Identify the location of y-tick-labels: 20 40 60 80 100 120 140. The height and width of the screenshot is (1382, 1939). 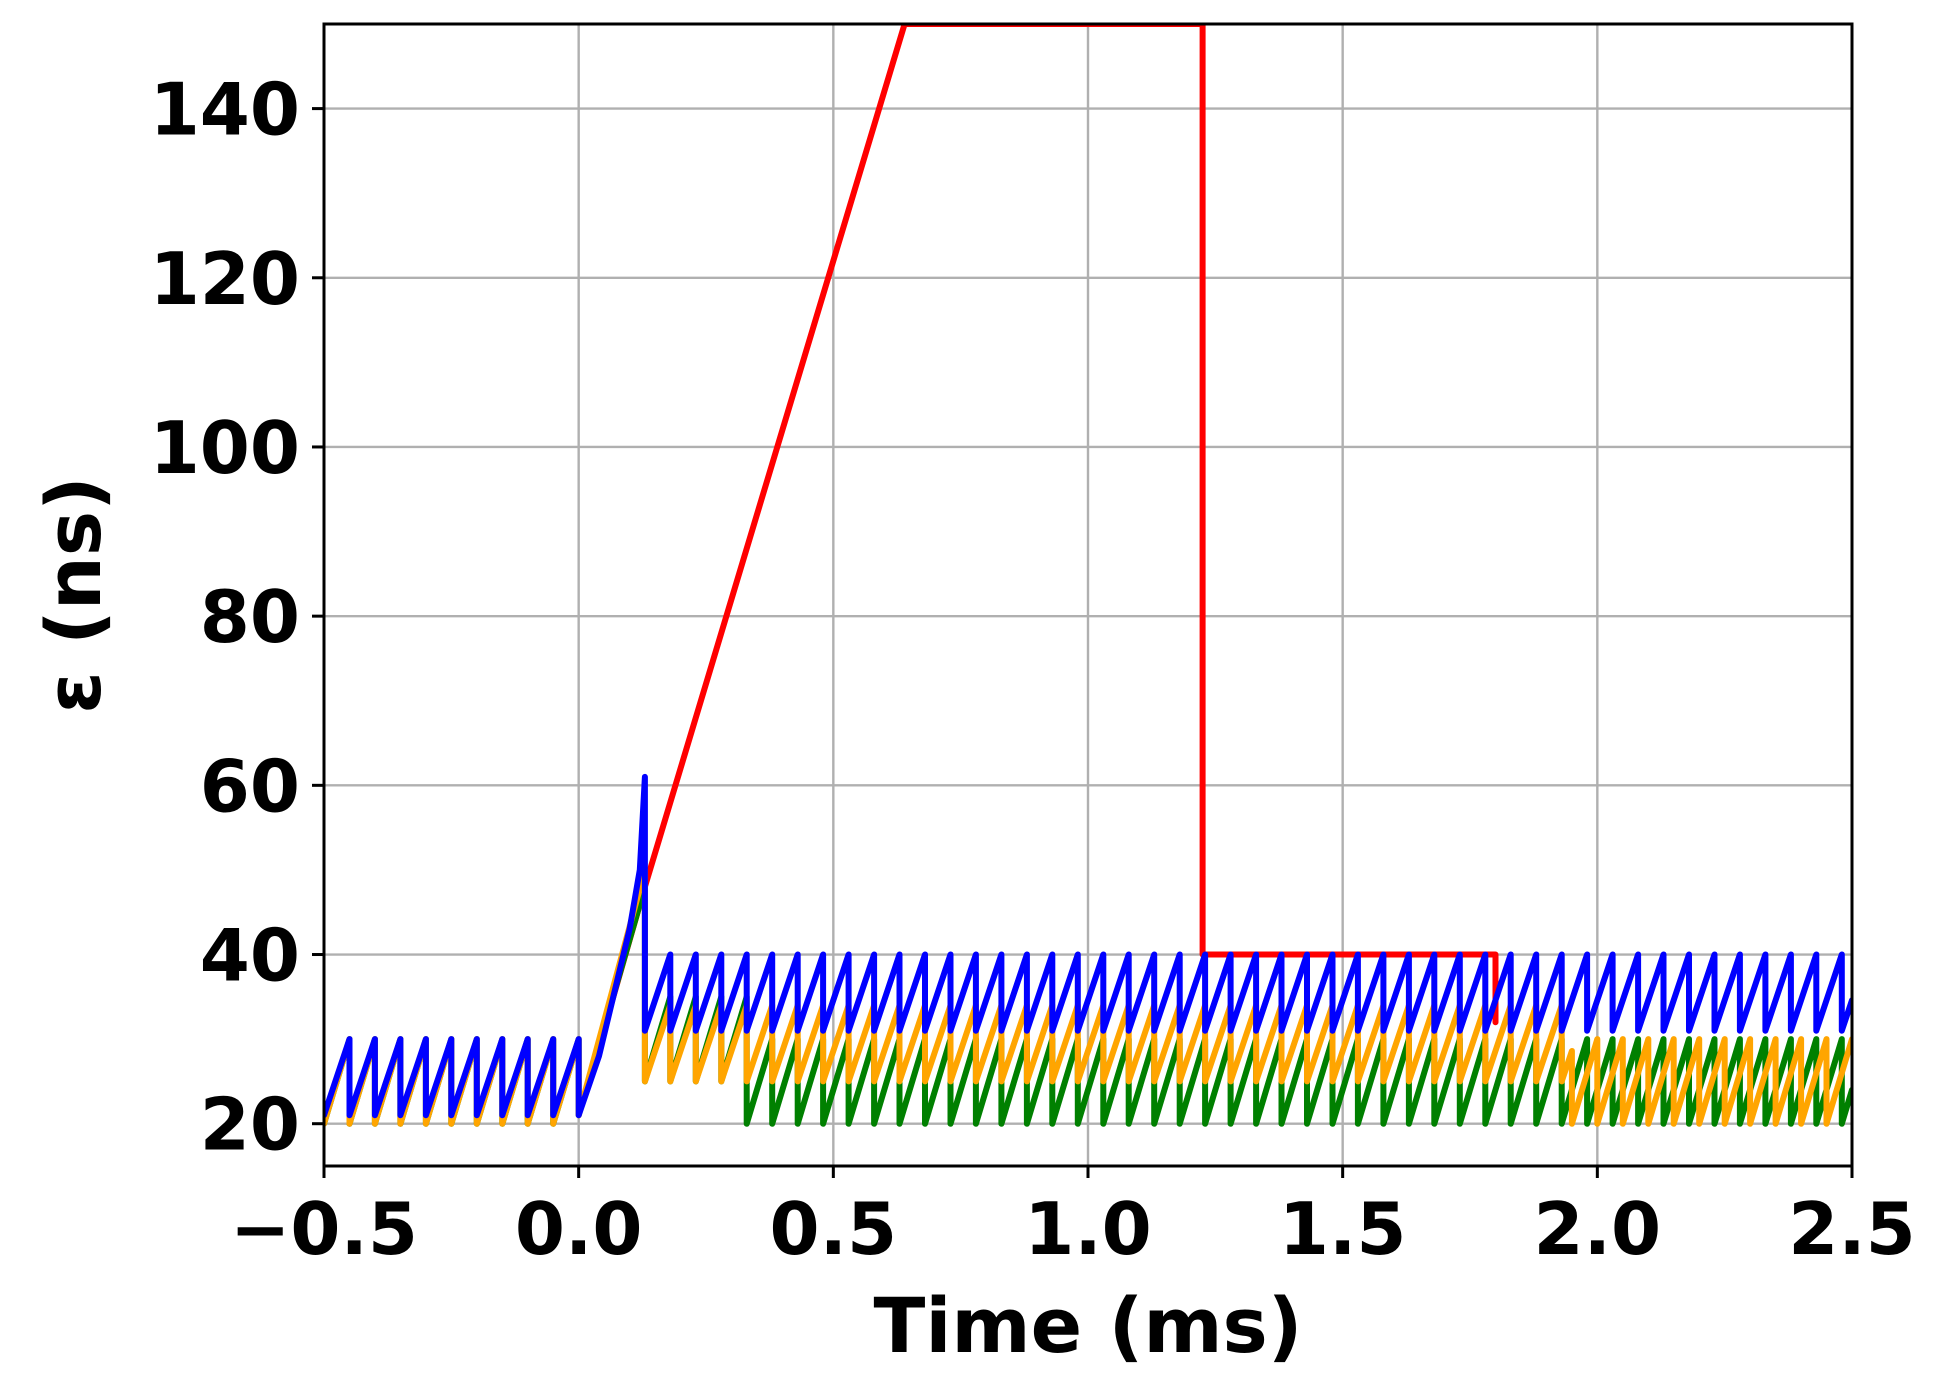
(225, 617).